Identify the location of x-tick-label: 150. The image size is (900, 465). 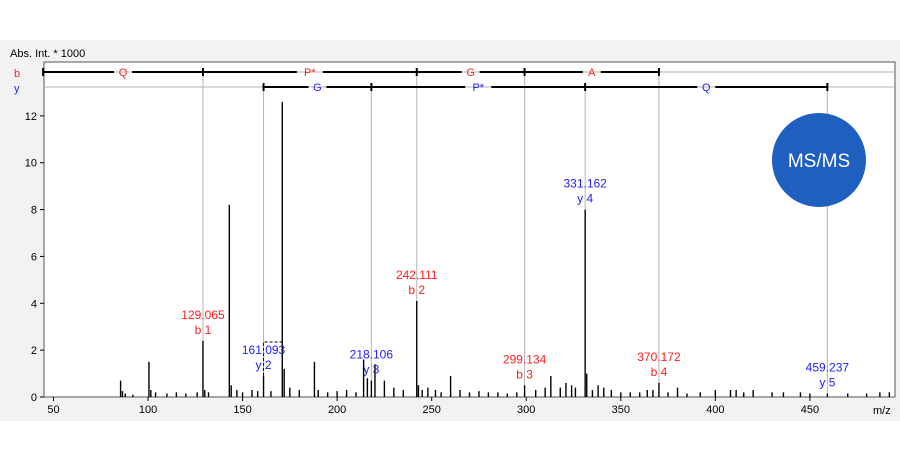
(242, 410).